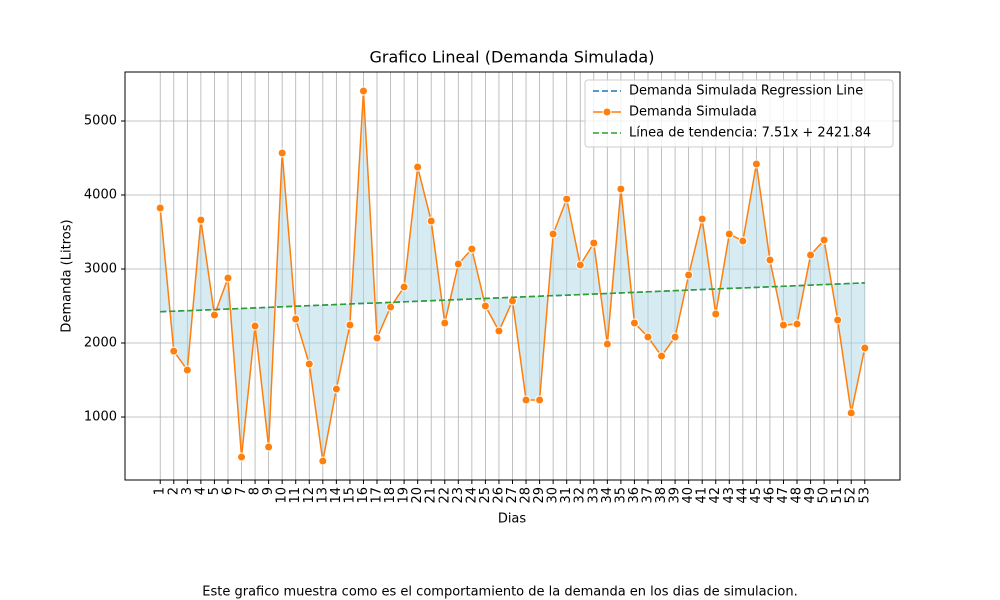  What do you see at coordinates (160, 491) in the screenshot?
I see `x-tick-label: 1` at bounding box center [160, 491].